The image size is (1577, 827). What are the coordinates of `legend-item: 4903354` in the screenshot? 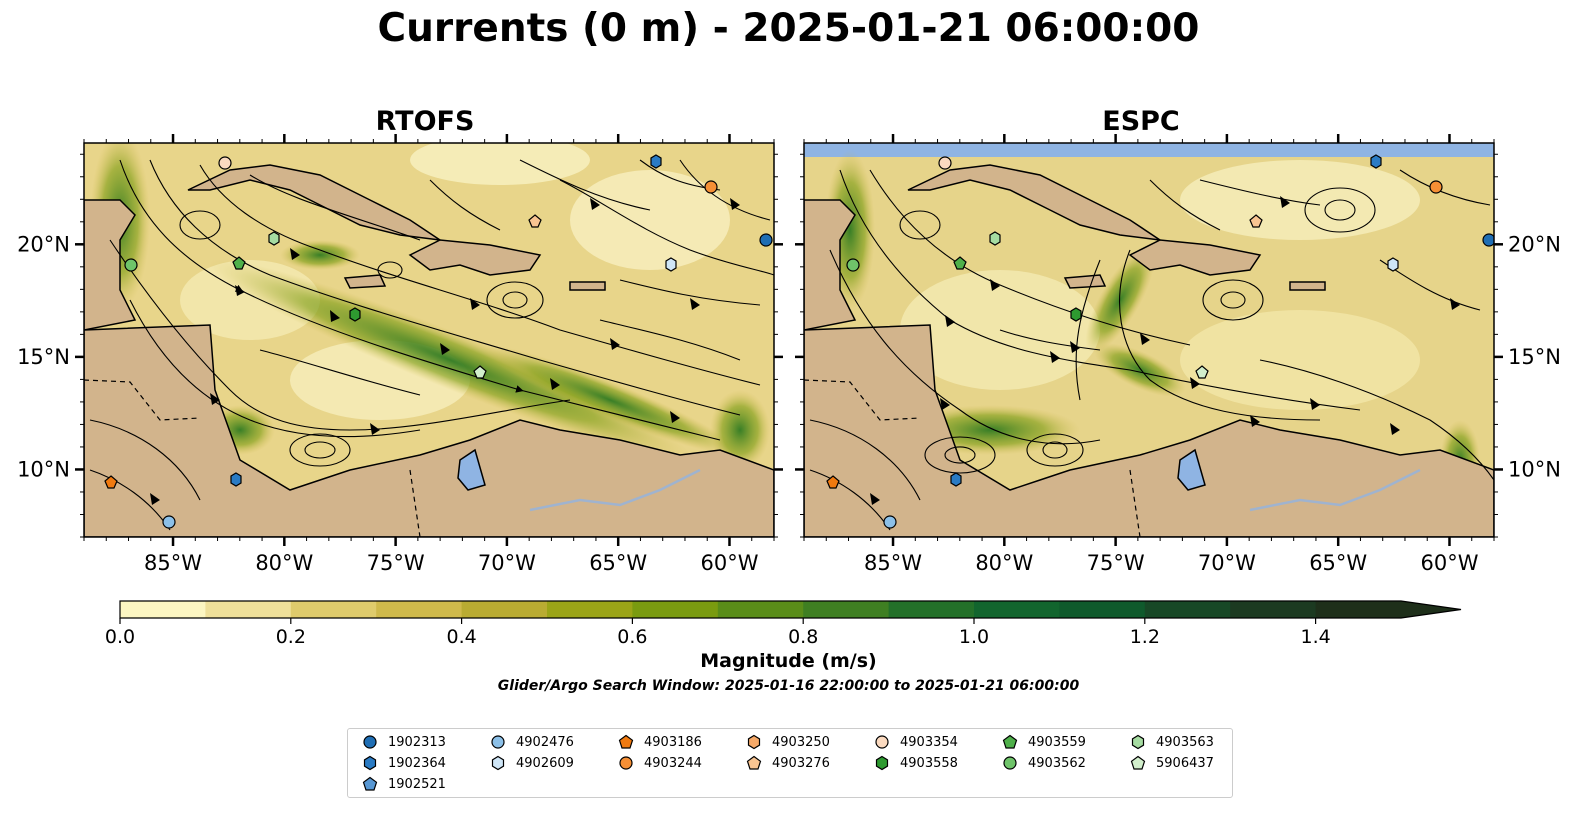 It's located at (916, 742).